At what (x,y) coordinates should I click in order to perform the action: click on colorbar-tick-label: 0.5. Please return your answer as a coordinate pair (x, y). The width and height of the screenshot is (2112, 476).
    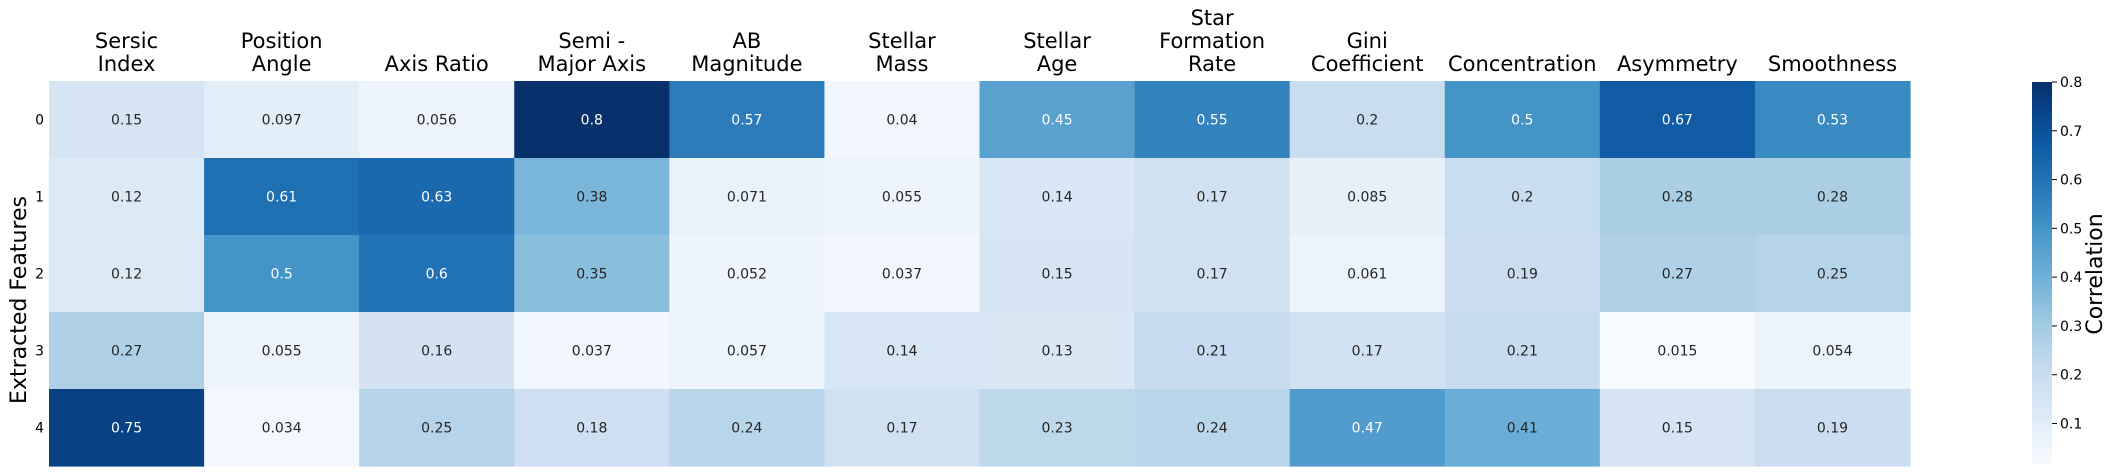
    Looking at the image, I should click on (2071, 229).